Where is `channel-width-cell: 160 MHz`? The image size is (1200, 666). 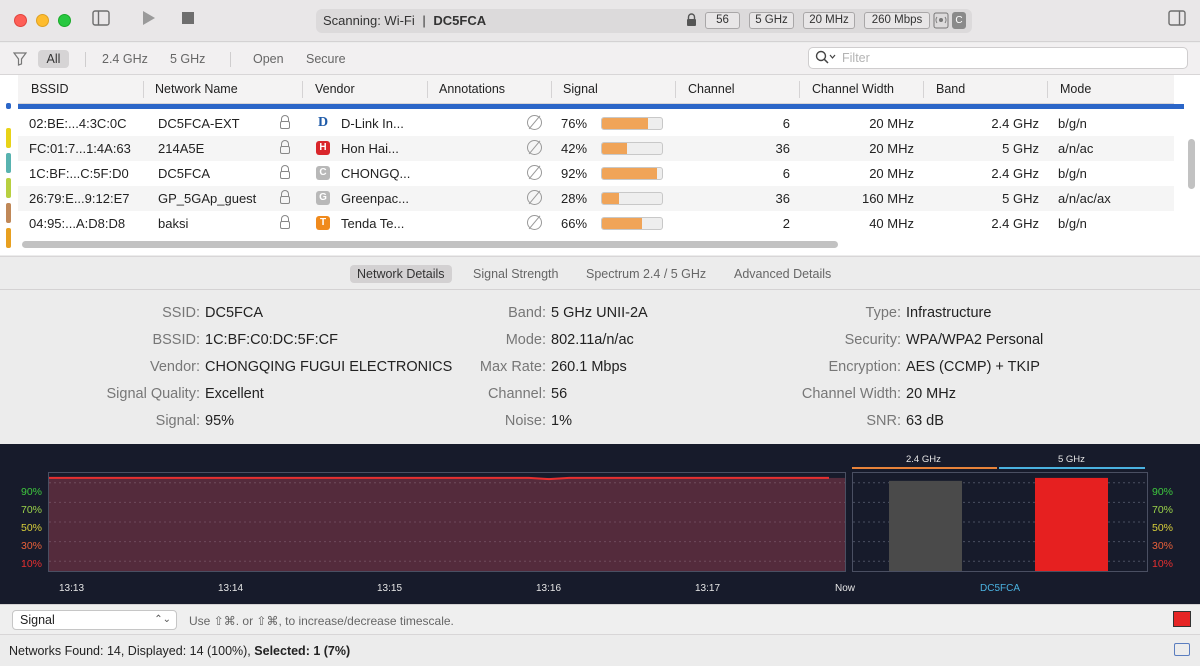
channel-width-cell: 160 MHz is located at coordinates (887, 198).